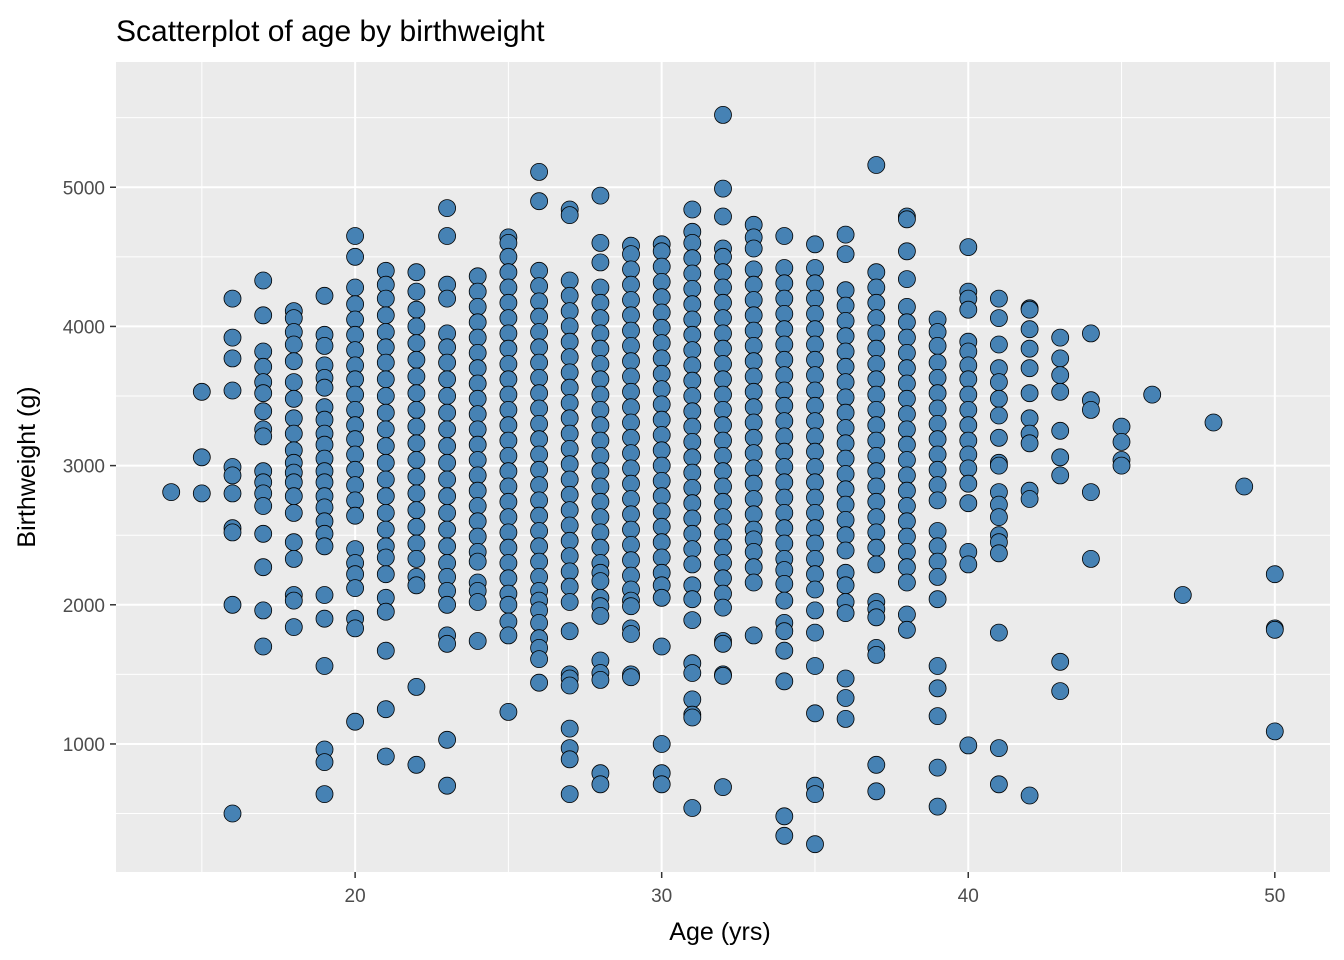 The height and width of the screenshot is (960, 1344). Describe the element at coordinates (84, 467) in the screenshot. I see `y-tick-label: 3000` at that location.